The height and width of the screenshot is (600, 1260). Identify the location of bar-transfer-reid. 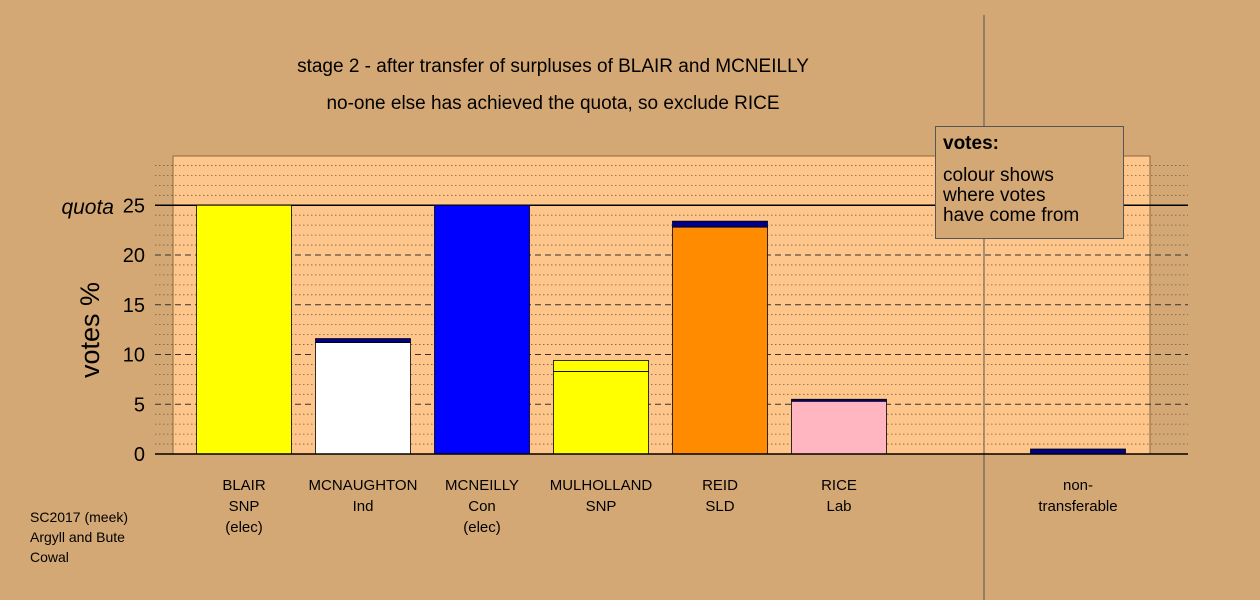
(720, 224).